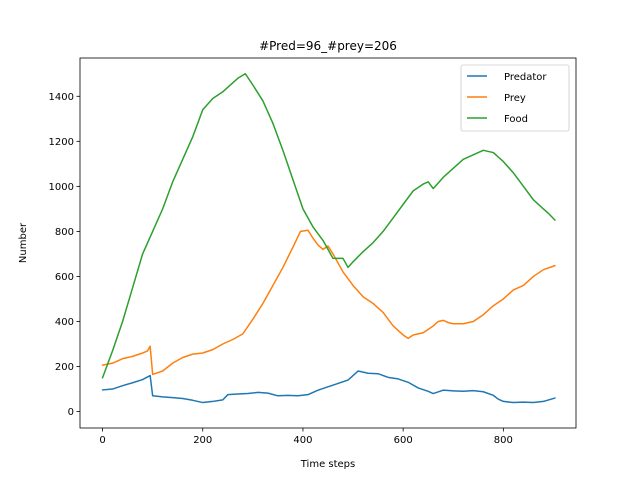 Image resolution: width=640 pixels, height=480 pixels. What do you see at coordinates (64, 322) in the screenshot?
I see `y-tick-label: 400` at bounding box center [64, 322].